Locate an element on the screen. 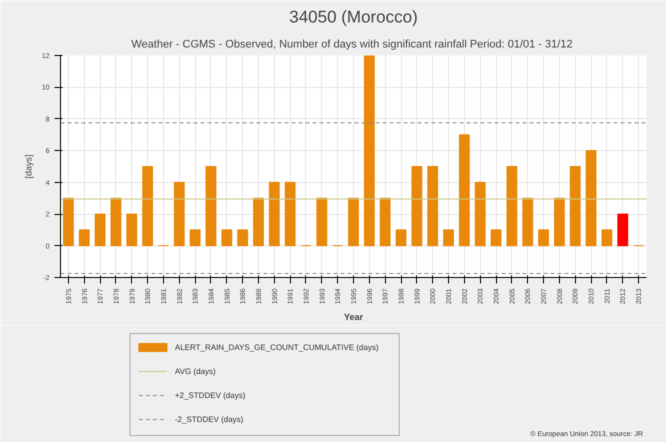 Image resolution: width=666 pixels, height=442 pixels. legend-label: -2_STDDEV (days) is located at coordinates (209, 419).